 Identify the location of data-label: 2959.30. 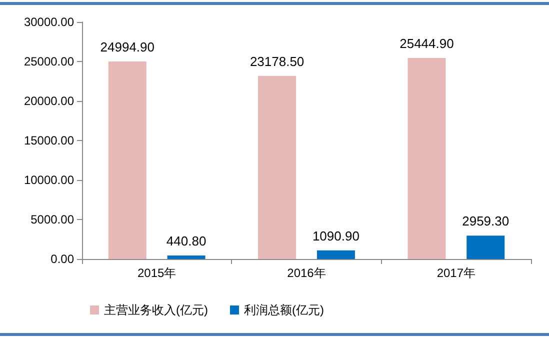
(486, 221).